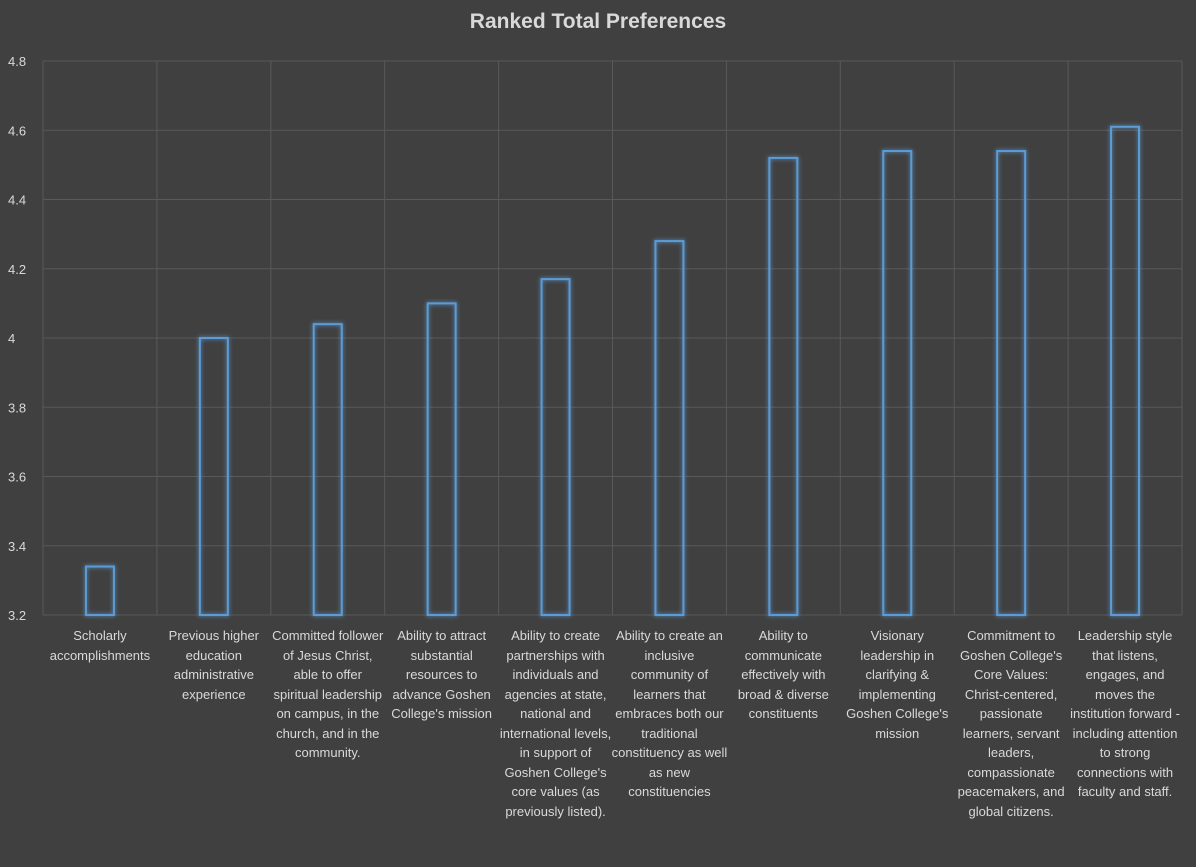  I want to click on y-tick-label: 3.2, so click(17, 615).